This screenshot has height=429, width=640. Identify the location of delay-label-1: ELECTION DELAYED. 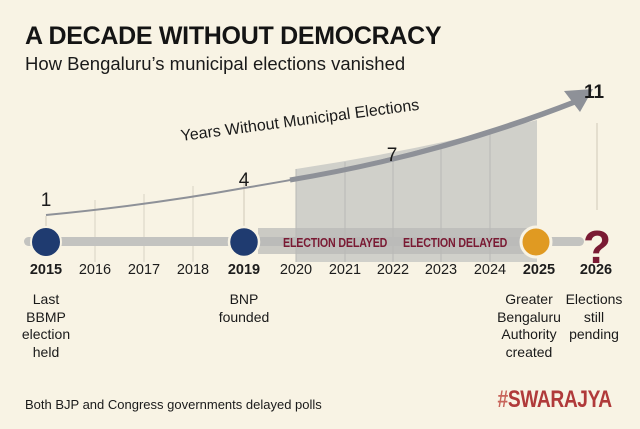
(335, 242).